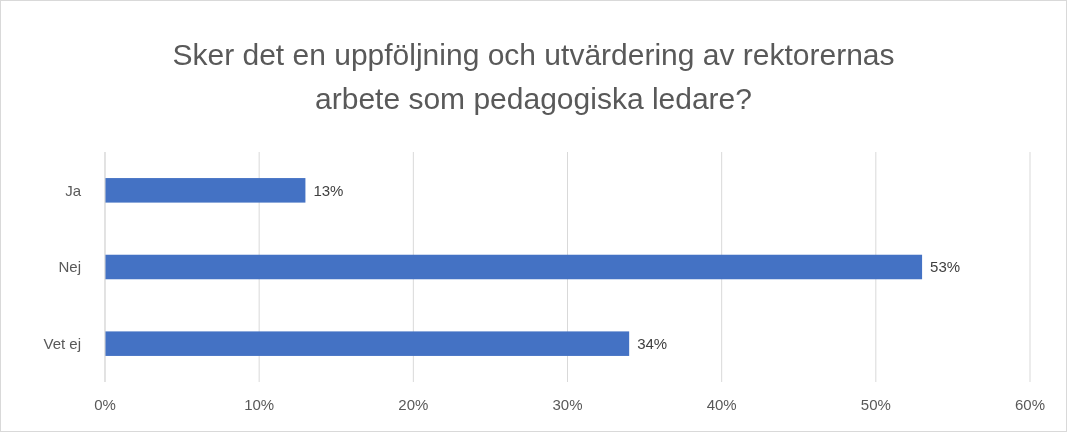  I want to click on y-tick-label: Vet ej, so click(62, 343).